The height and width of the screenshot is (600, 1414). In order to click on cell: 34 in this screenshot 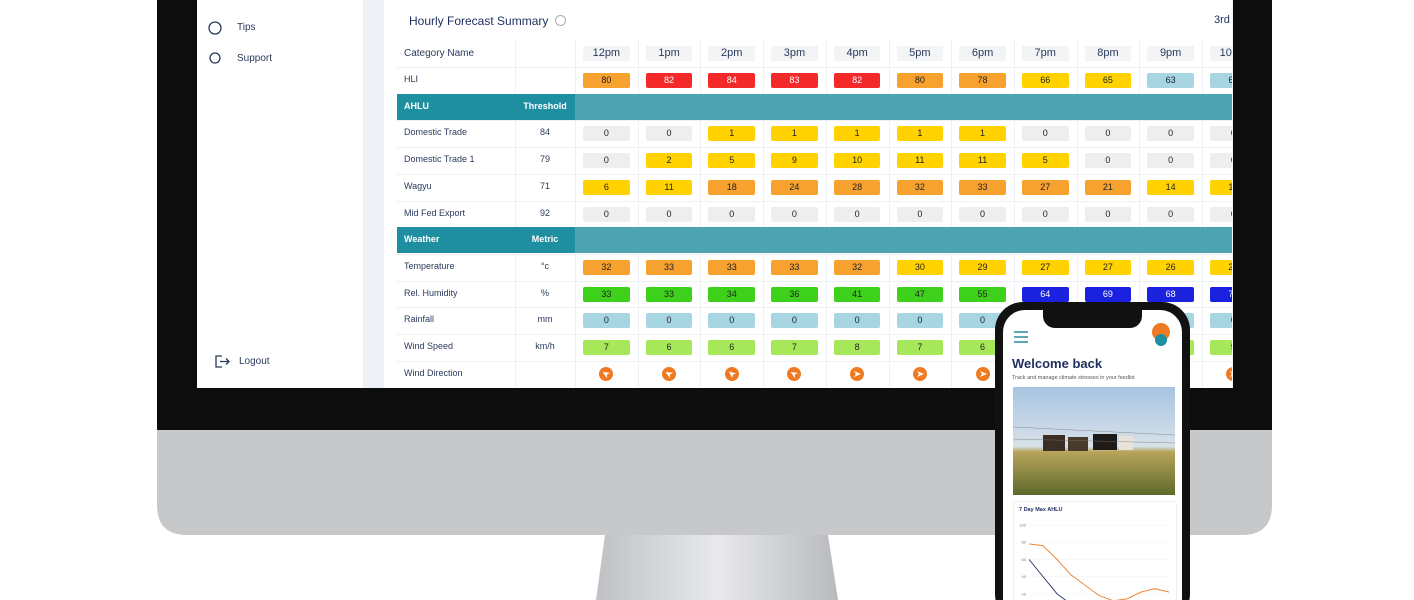, I will do `click(732, 294)`.